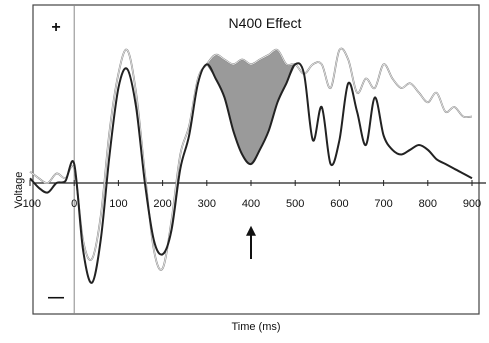 The width and height of the screenshot is (489, 343). What do you see at coordinates (162, 204) in the screenshot?
I see `x-tick-label: 200` at bounding box center [162, 204].